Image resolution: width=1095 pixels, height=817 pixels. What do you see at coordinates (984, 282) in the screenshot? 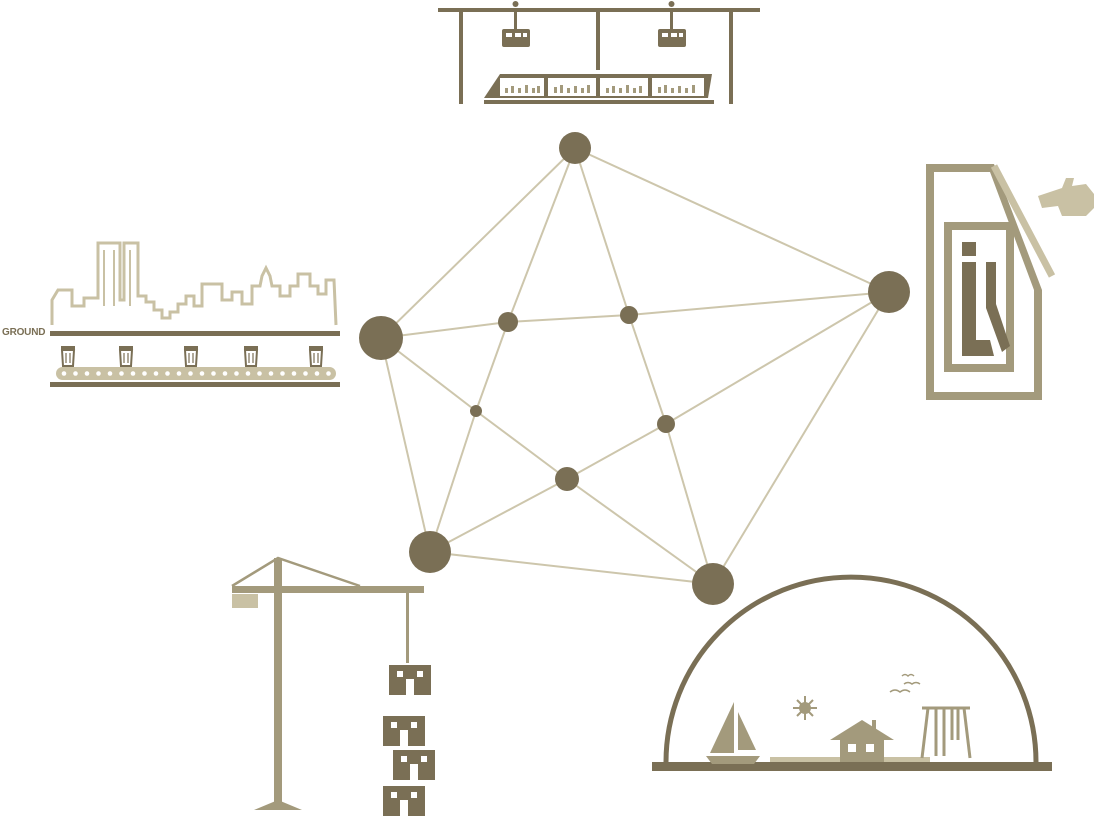
I see `info-kiosk-icon` at bounding box center [984, 282].